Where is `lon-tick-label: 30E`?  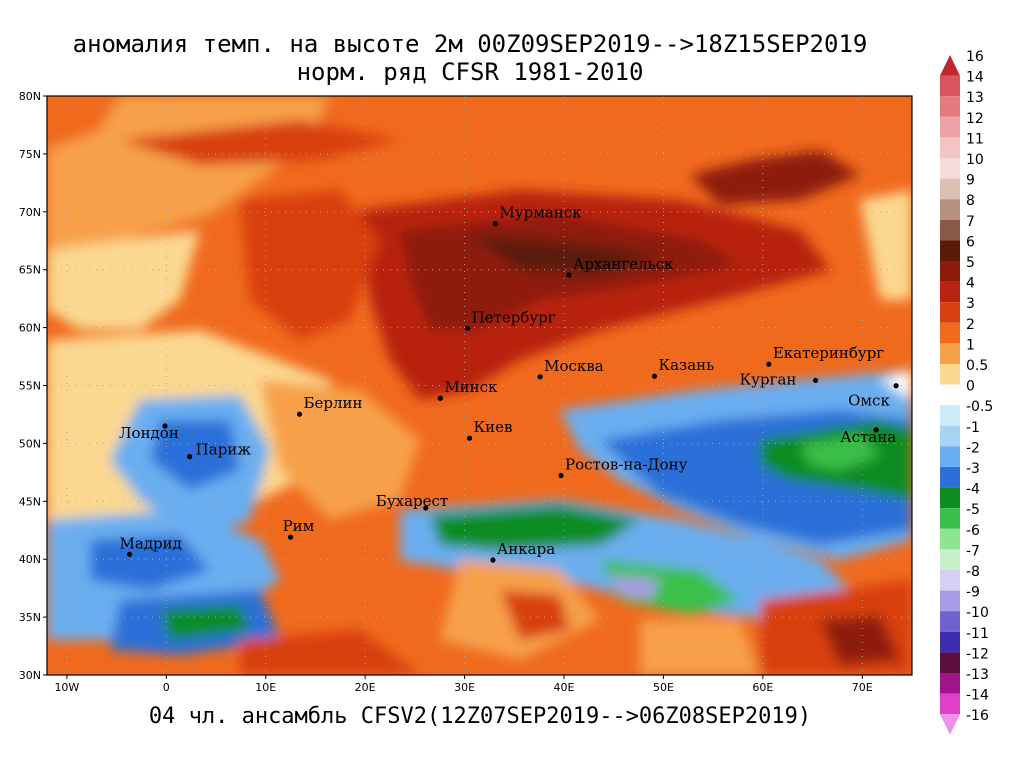
lon-tick-label: 30E is located at coordinates (464, 687).